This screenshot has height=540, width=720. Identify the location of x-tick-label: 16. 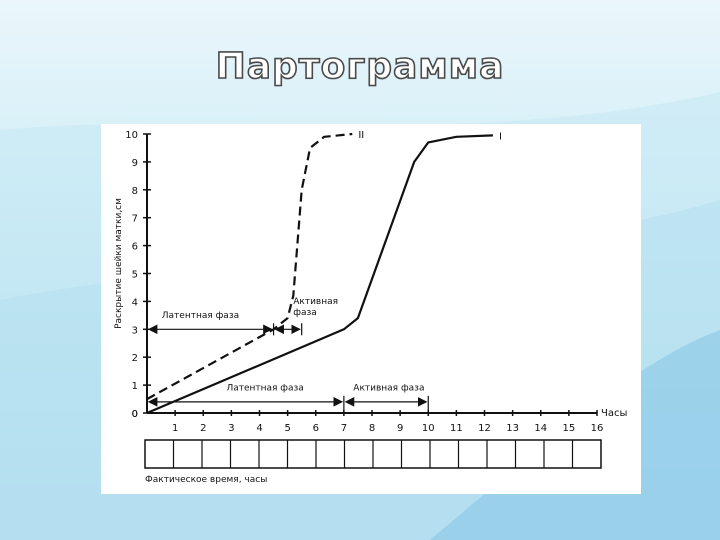
(597, 428).